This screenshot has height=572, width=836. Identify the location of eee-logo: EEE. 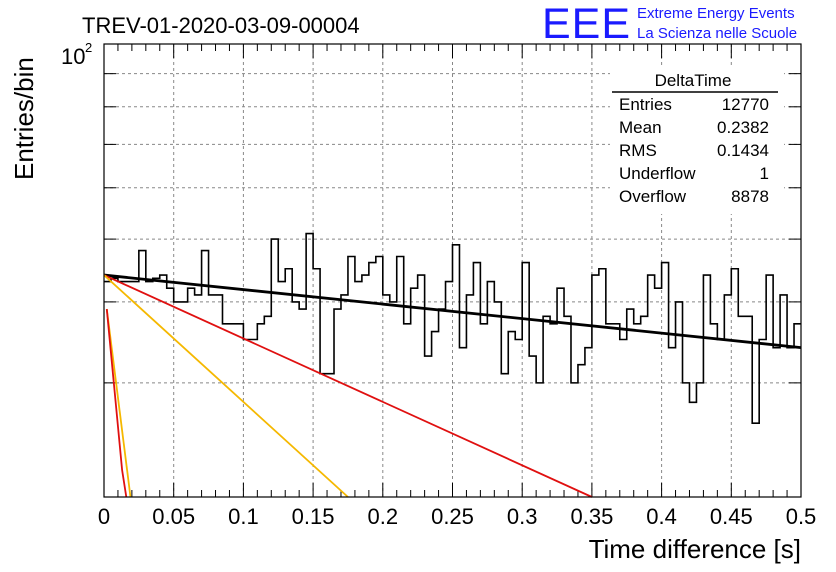
(586, 24).